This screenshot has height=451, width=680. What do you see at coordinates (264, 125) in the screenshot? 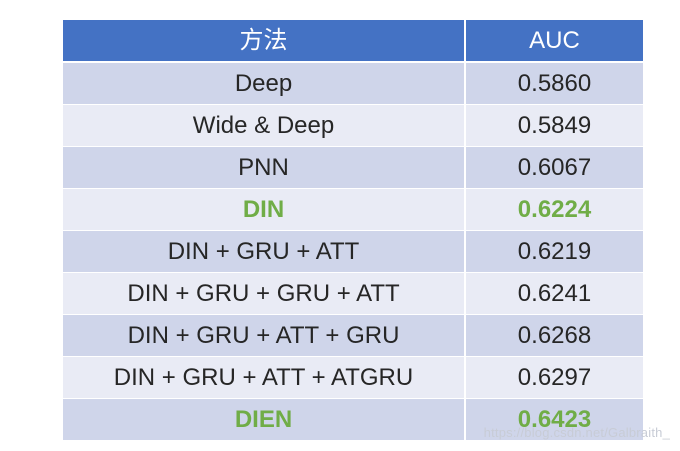
I see `method-cell: Wide & Deep` at bounding box center [264, 125].